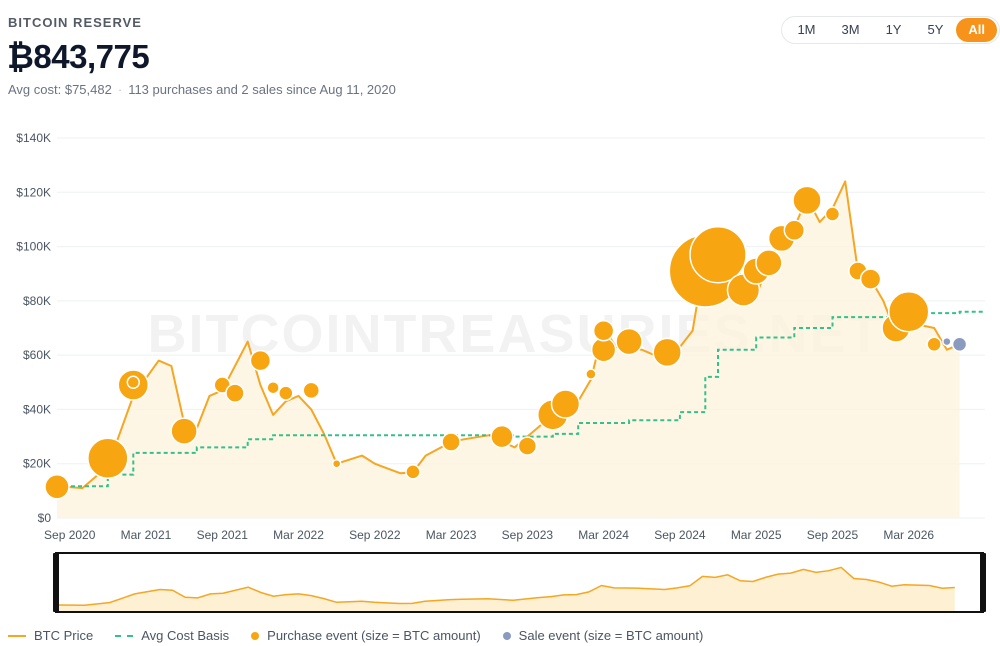 This screenshot has height=646, width=1000. What do you see at coordinates (528, 535) in the screenshot?
I see `x-tick-label: Sep 2023` at bounding box center [528, 535].